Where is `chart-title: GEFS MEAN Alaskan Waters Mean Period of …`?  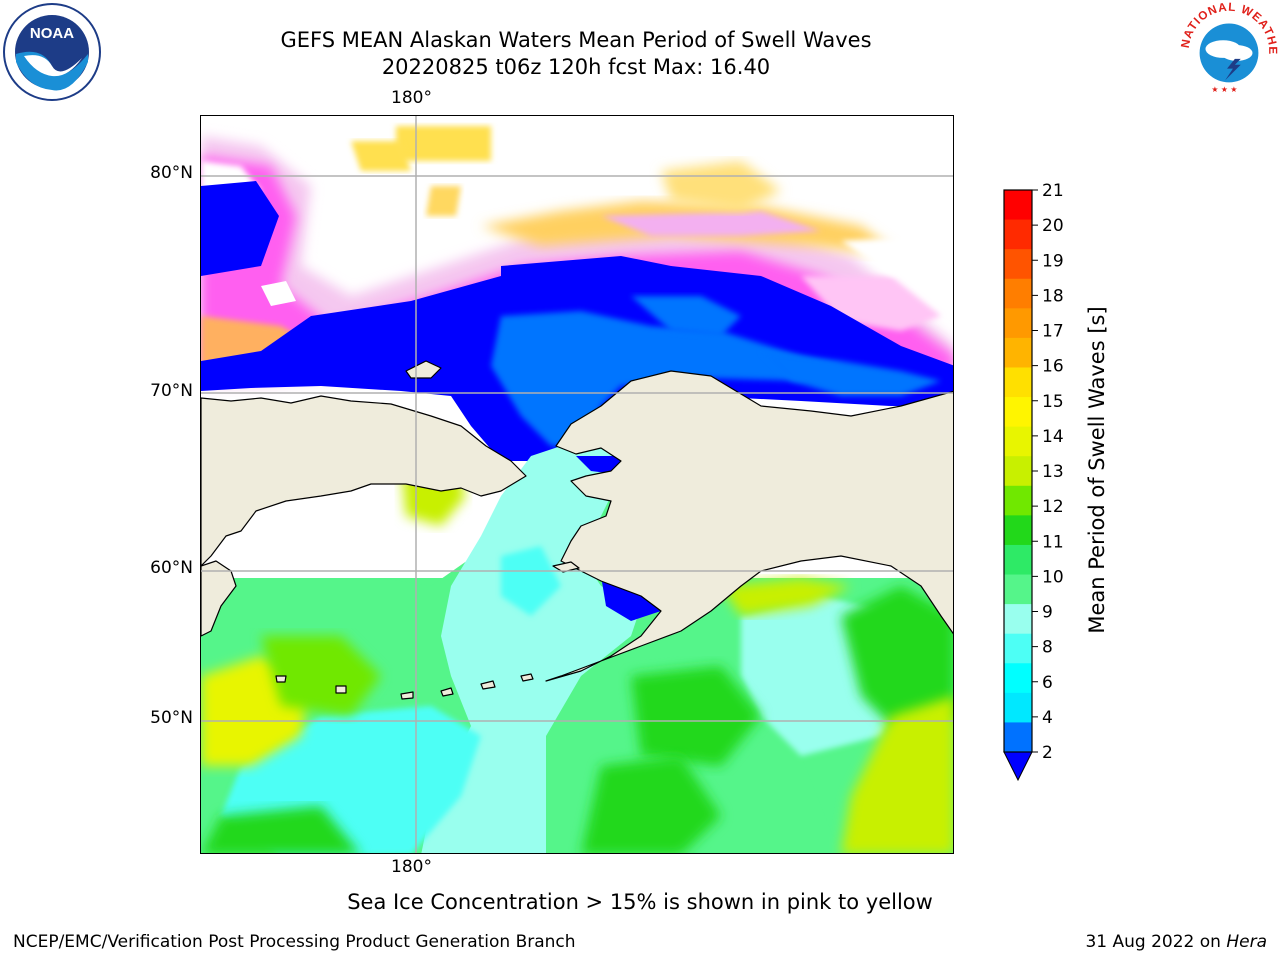
chart-title: GEFS MEAN Alaskan Waters Mean Period of … is located at coordinates (576, 40).